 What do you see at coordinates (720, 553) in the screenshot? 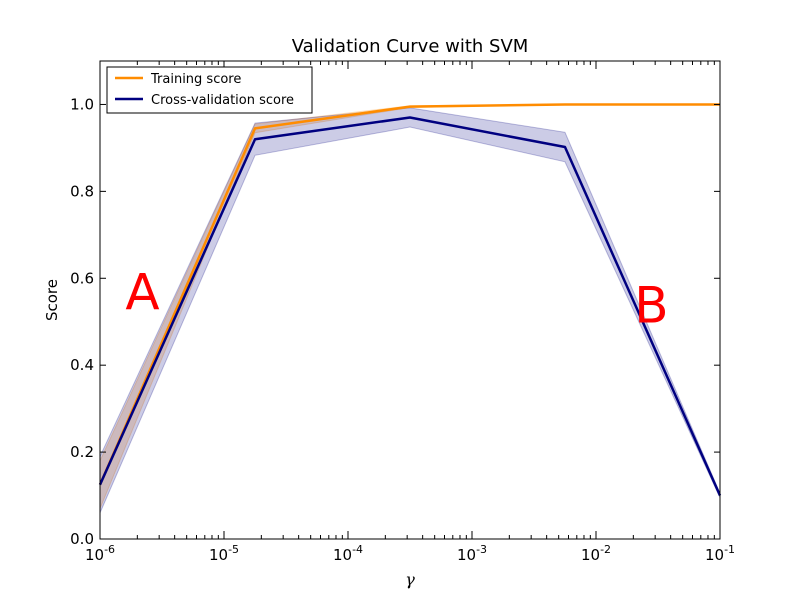
I see `x-tick-label: 10⁻¹` at bounding box center [720, 553].